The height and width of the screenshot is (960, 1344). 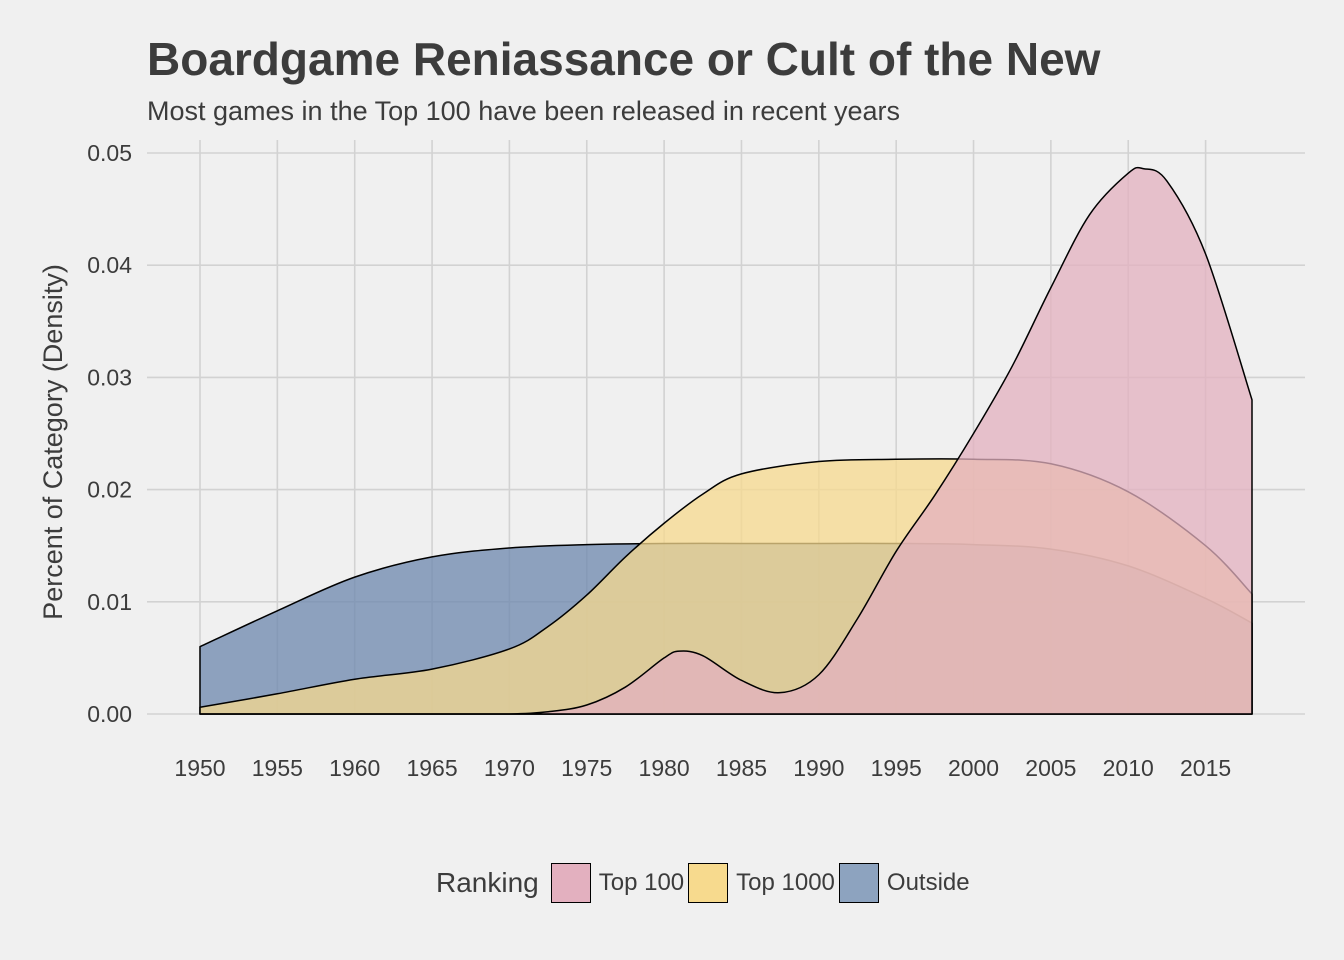 I want to click on chart-title: Boardgame Reniassance or Cult of the New, so click(x=624, y=59).